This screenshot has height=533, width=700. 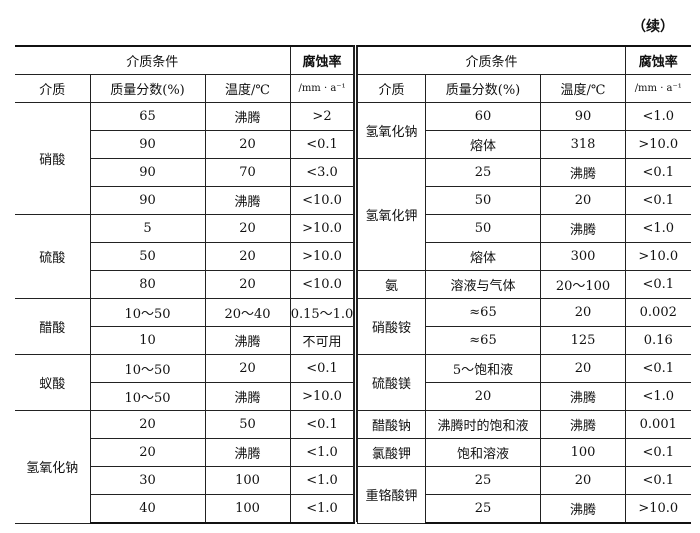 I want to click on table-row: 25 沸腾 >10.0, so click(x=524, y=509).